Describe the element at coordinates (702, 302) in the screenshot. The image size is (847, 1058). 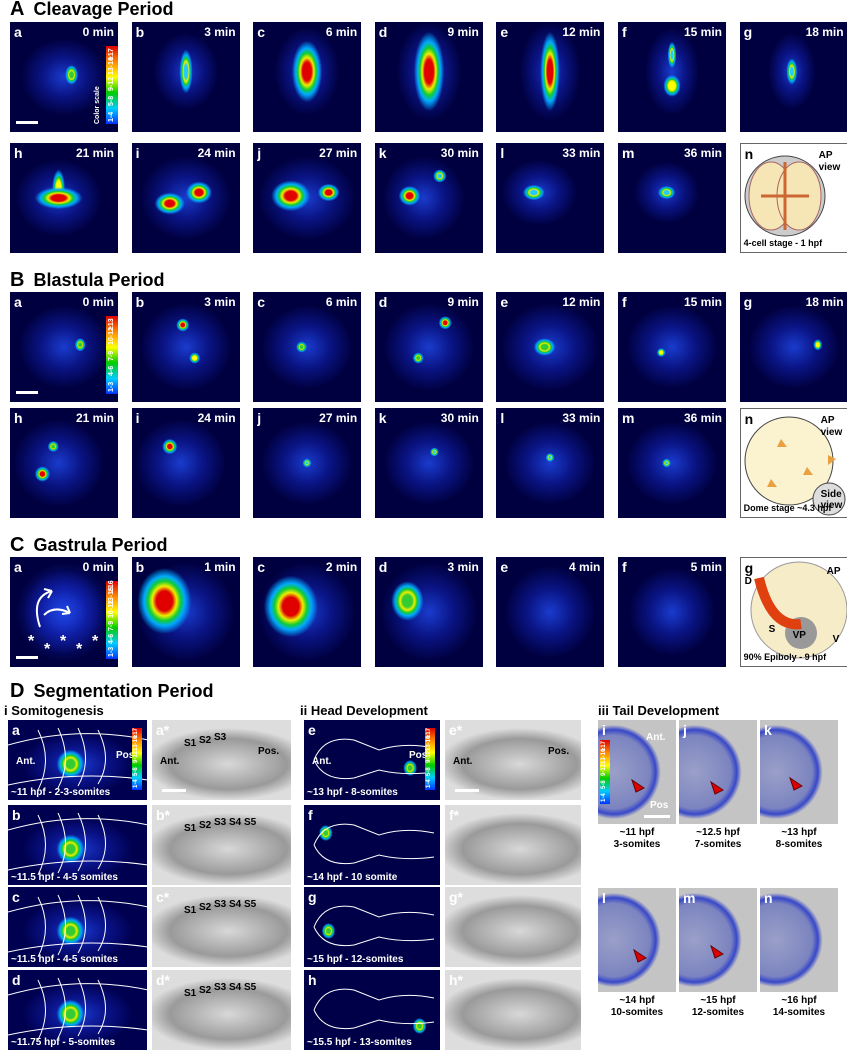
I see `panel-time: 15 min` at that location.